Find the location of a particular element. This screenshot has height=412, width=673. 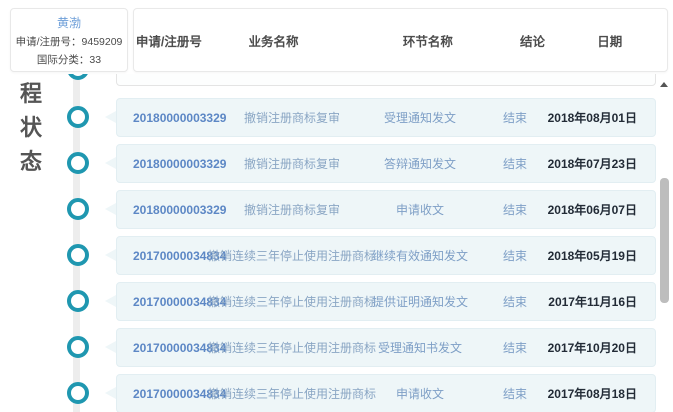

date: 2018年06月07日 is located at coordinates (592, 210).